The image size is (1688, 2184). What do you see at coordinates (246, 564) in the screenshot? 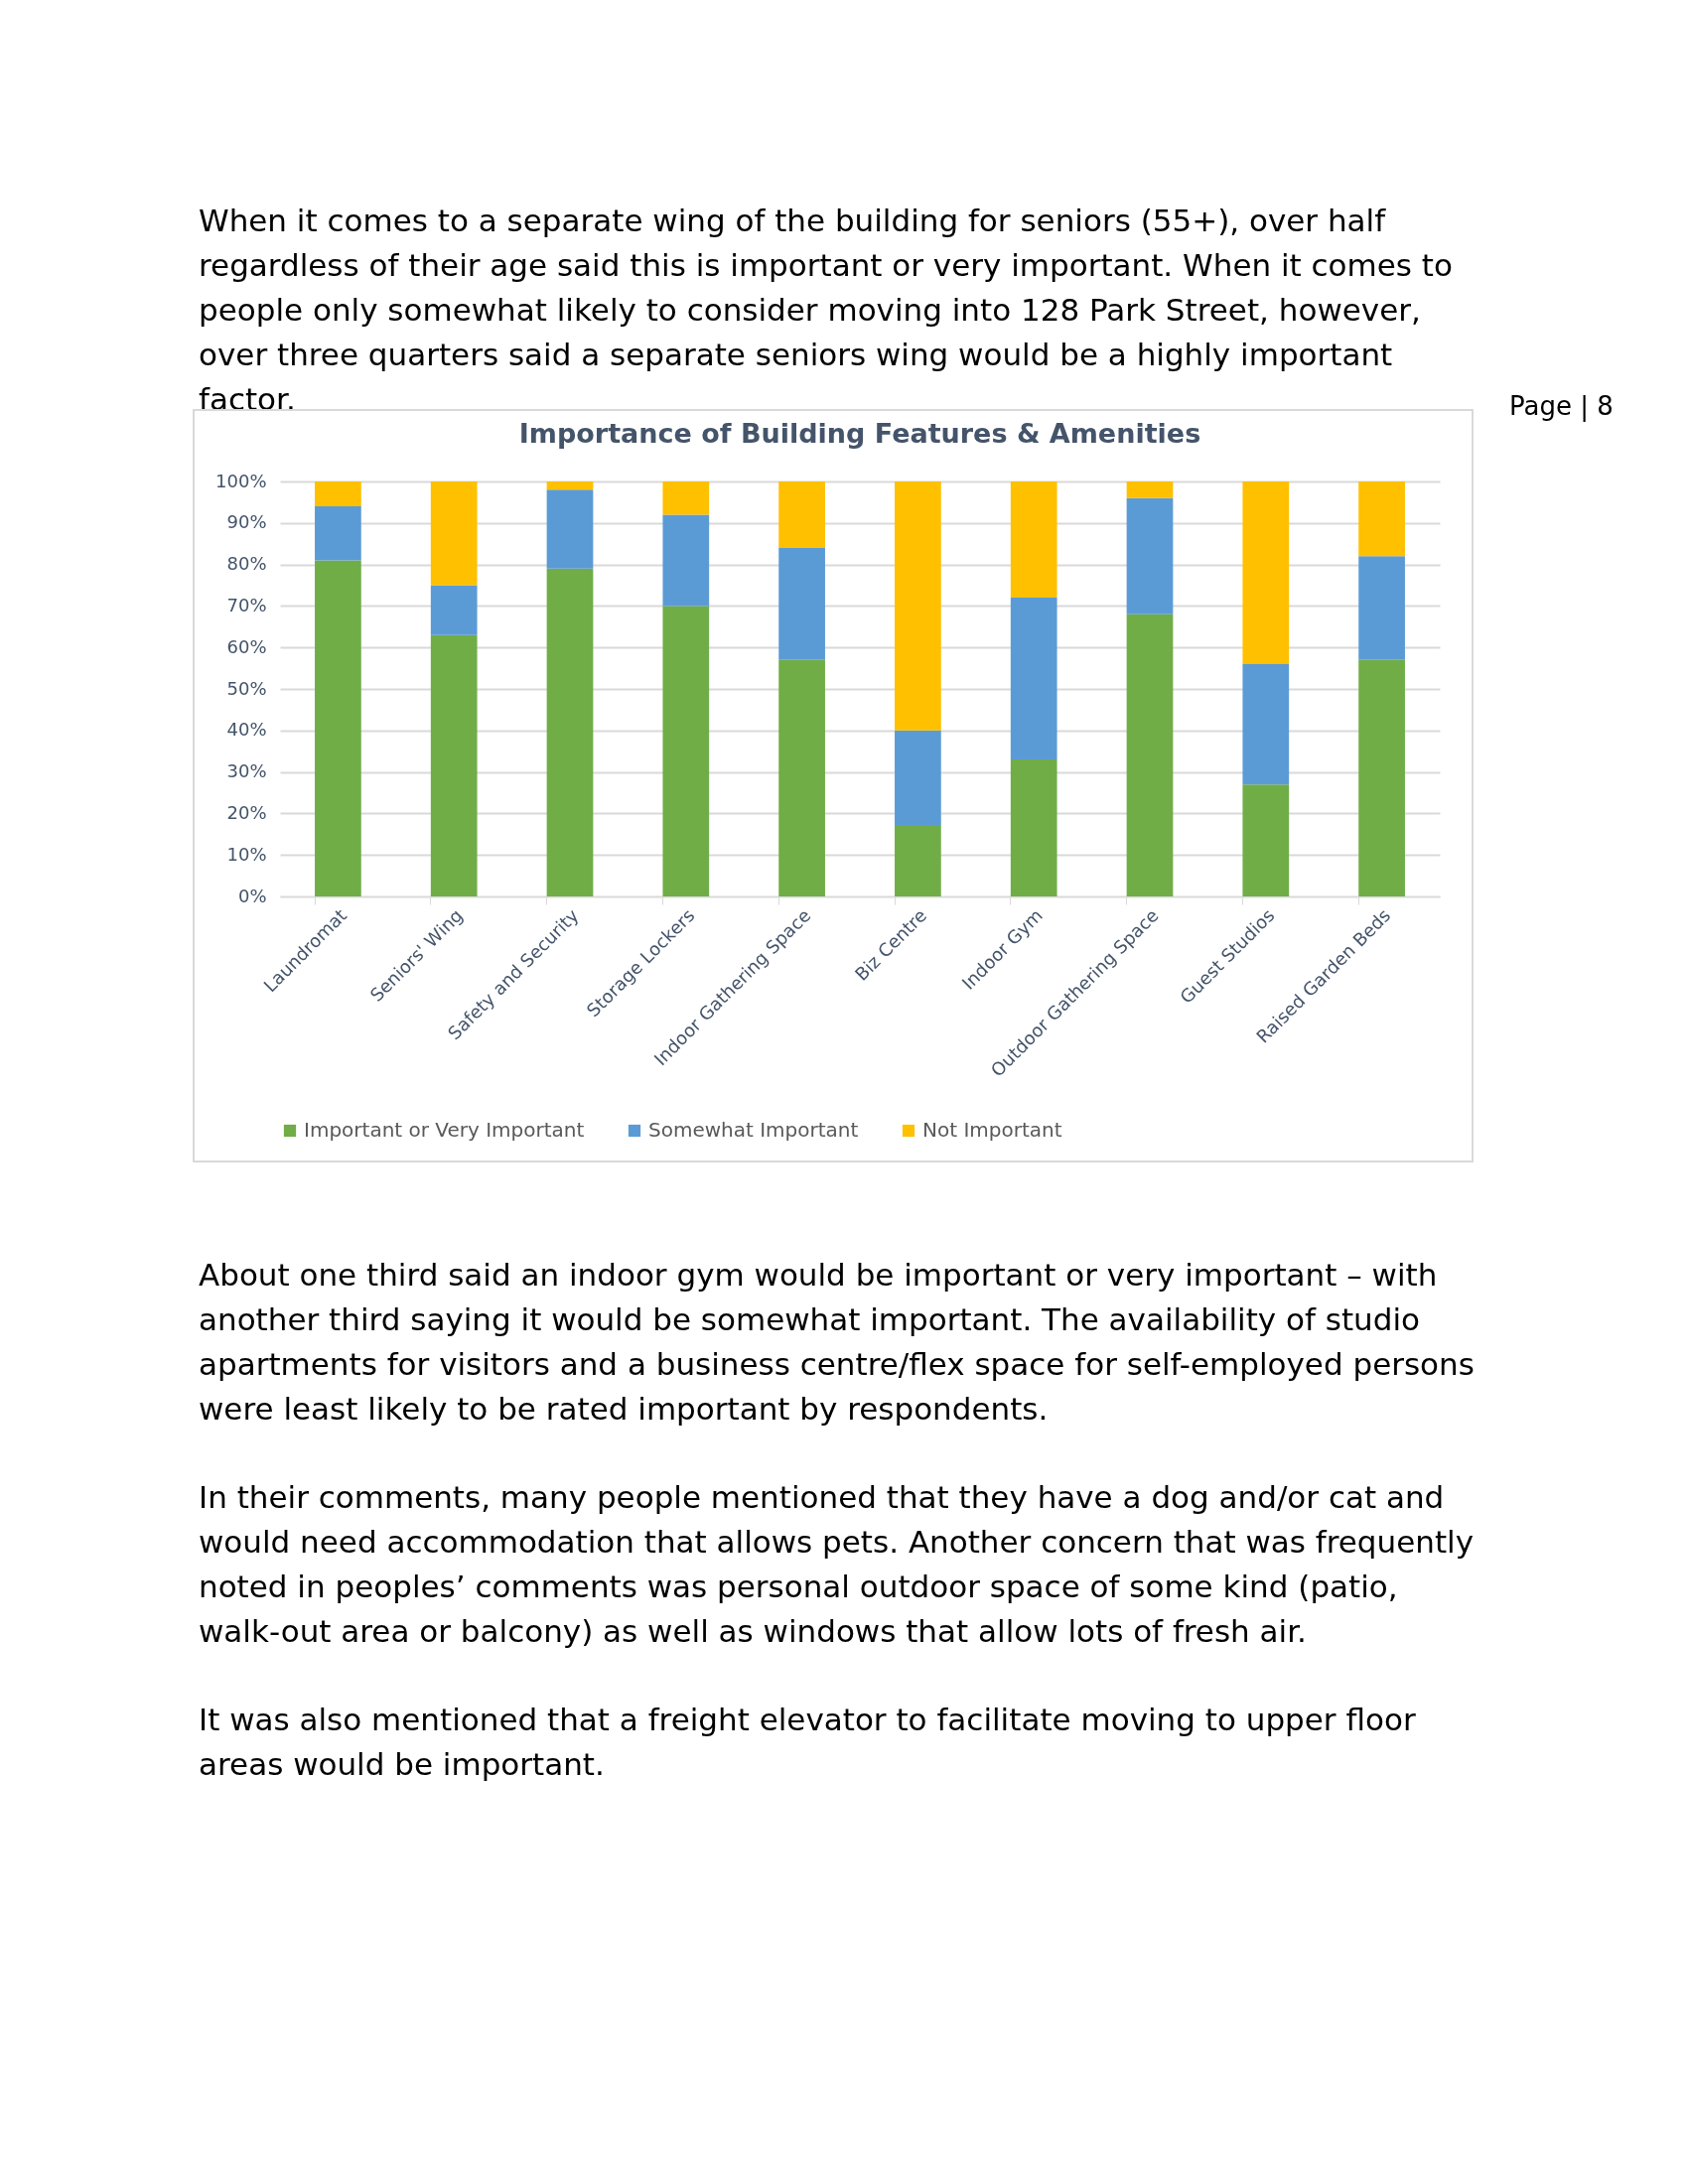
I see `y-tick-label: 80%` at bounding box center [246, 564].